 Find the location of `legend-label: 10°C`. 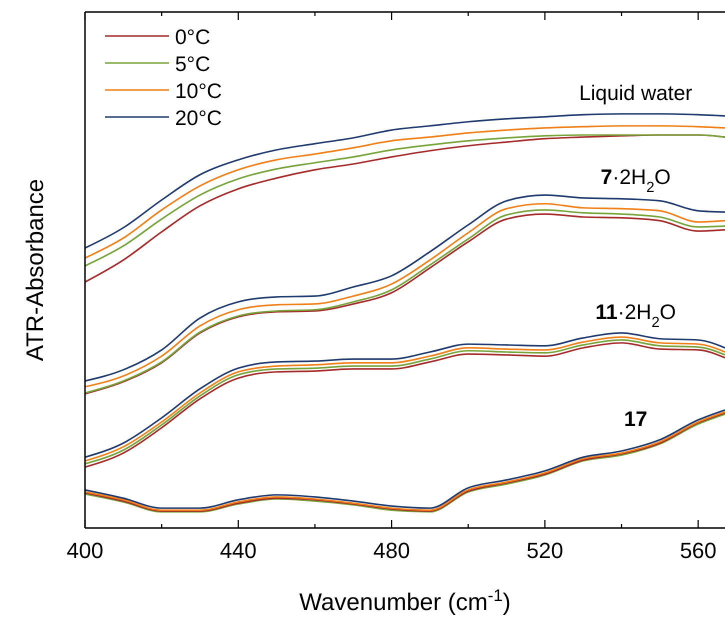

legend-label: 10°C is located at coordinates (198, 91).